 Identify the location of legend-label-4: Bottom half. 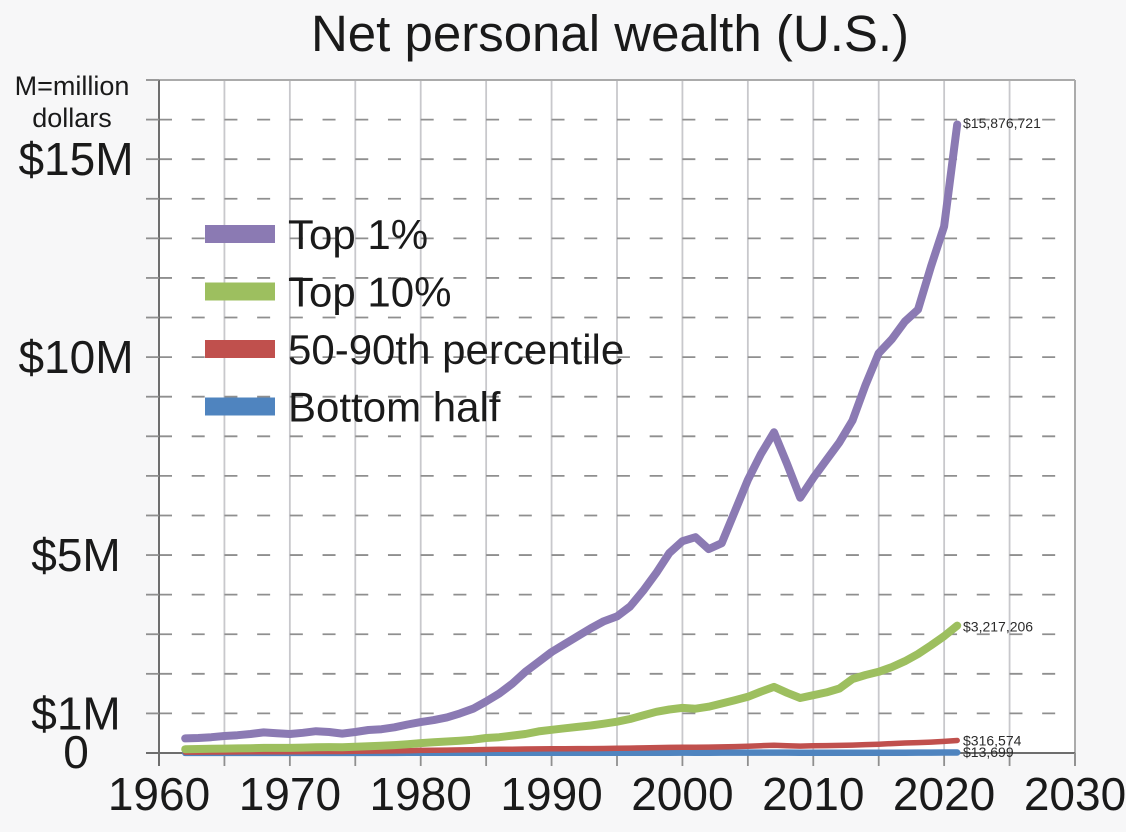
(394, 407).